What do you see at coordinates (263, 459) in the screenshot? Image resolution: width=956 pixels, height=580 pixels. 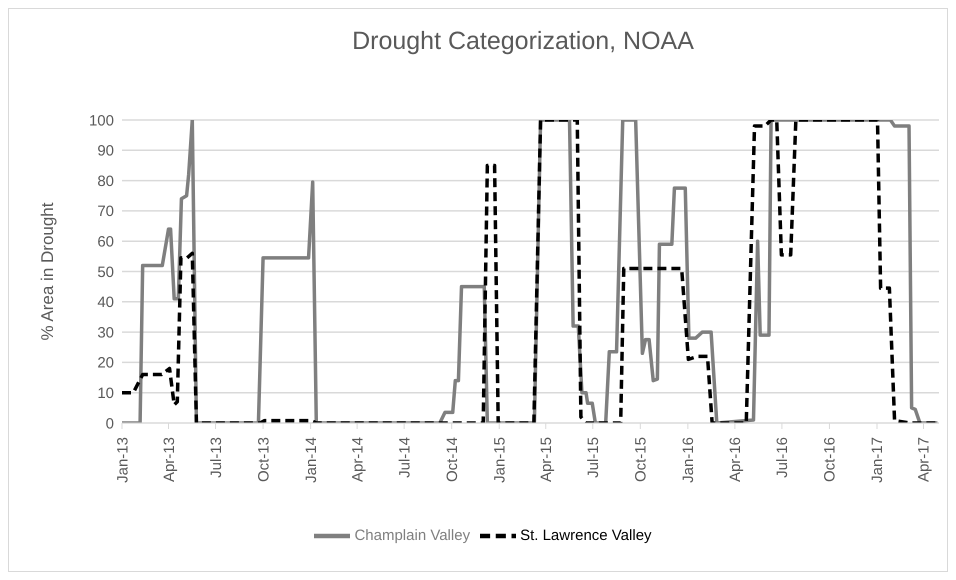 I see `x-tick-label: Oct-13` at bounding box center [263, 459].